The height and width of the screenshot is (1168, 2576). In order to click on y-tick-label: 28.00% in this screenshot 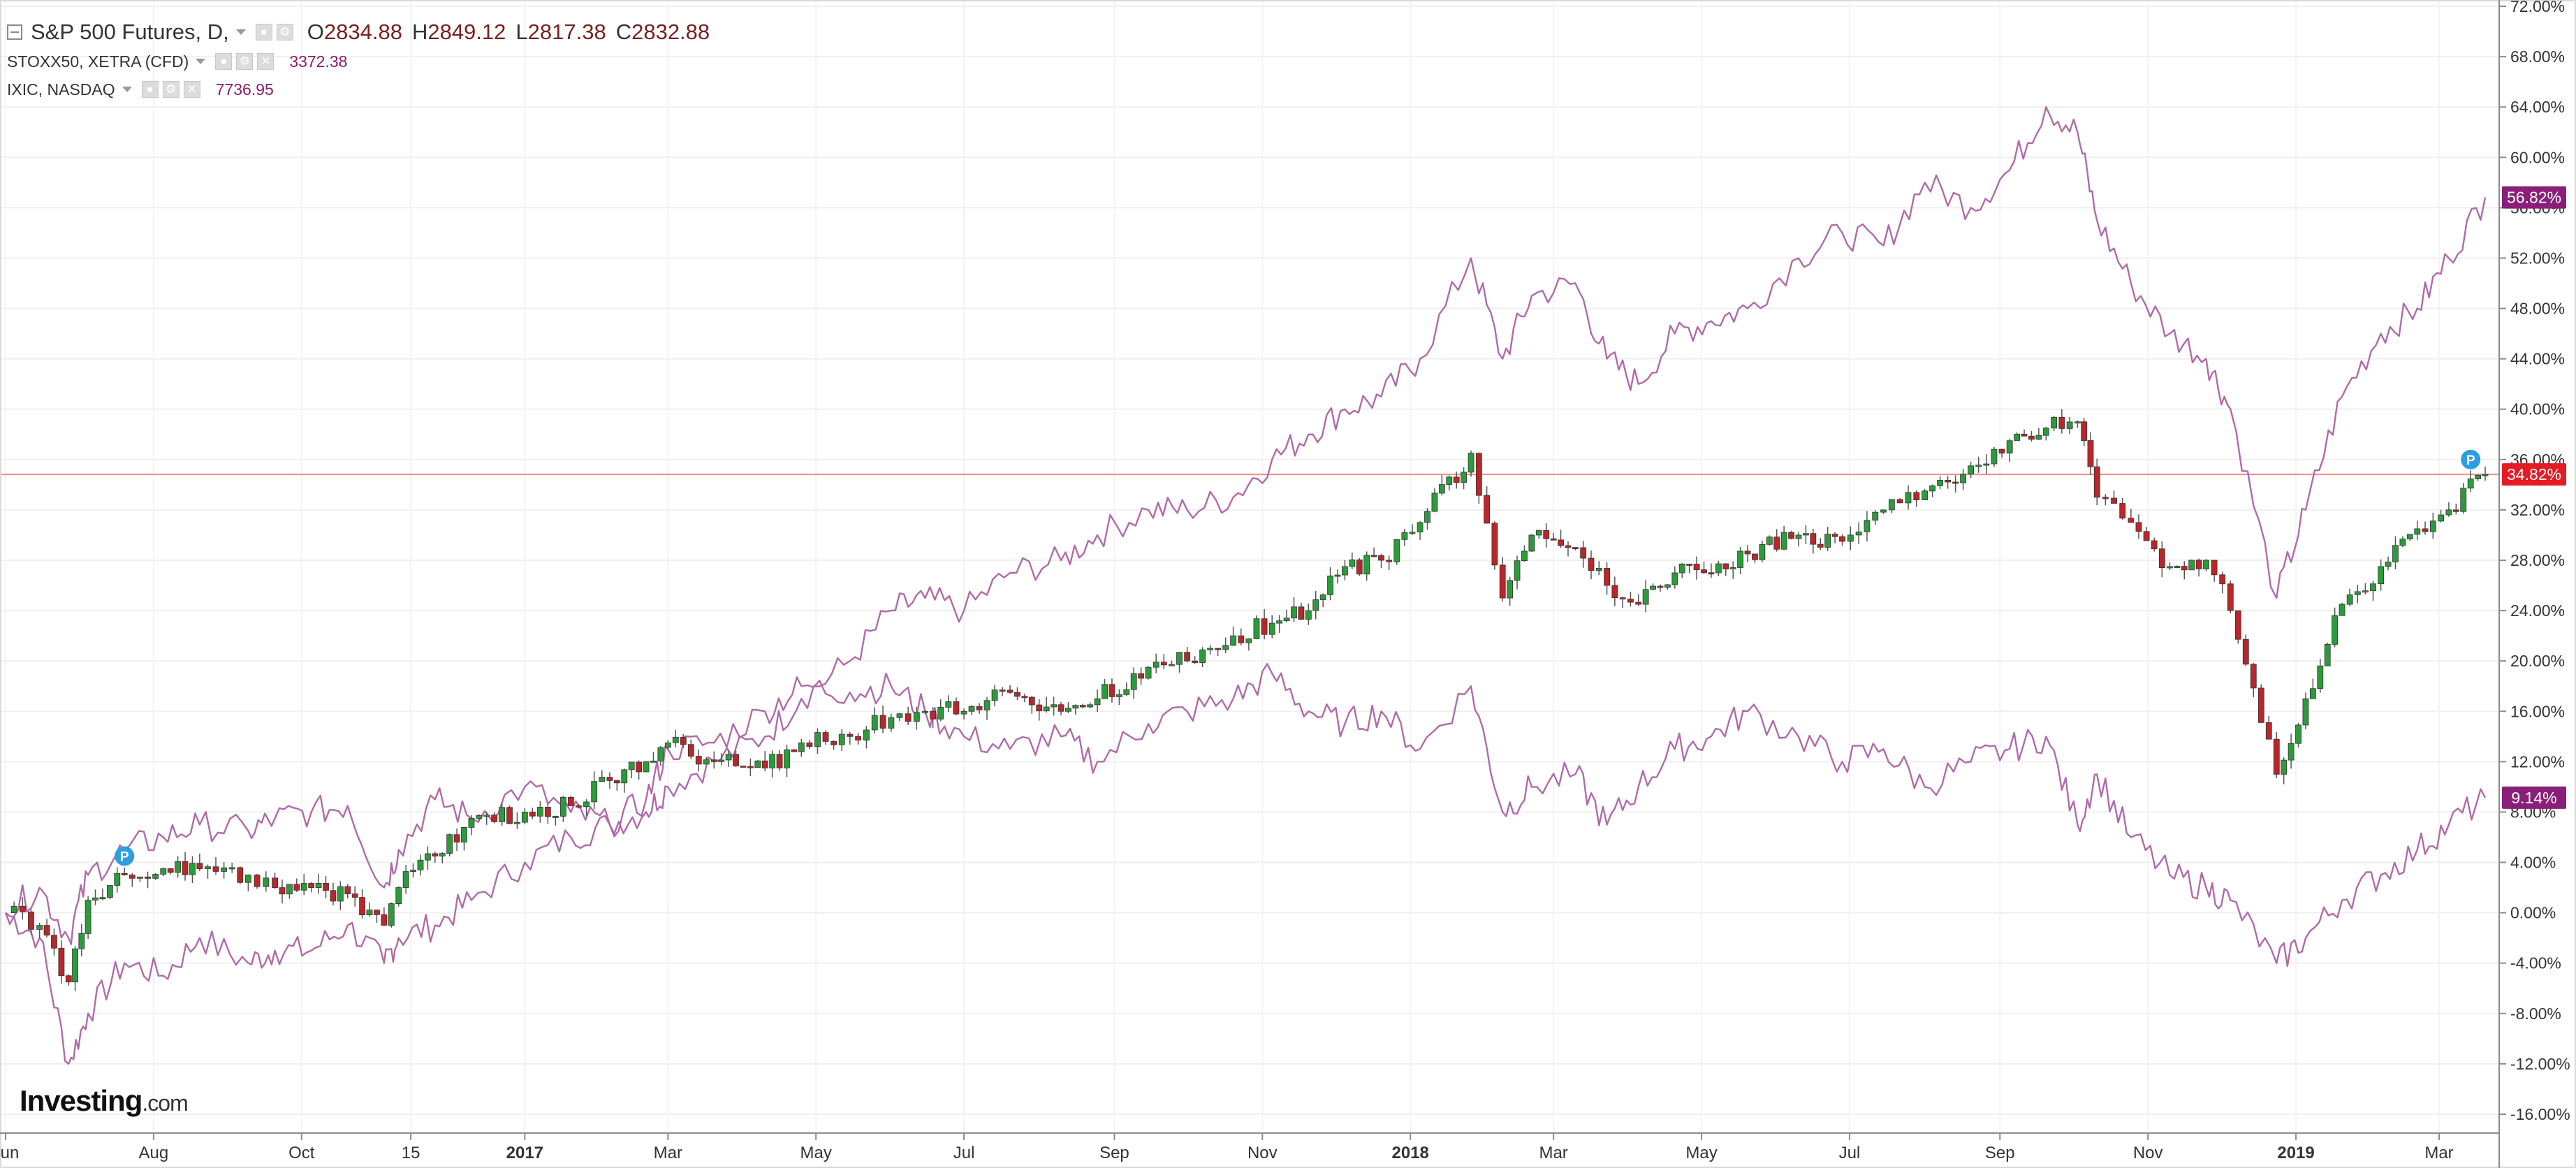, I will do `click(2537, 560)`.